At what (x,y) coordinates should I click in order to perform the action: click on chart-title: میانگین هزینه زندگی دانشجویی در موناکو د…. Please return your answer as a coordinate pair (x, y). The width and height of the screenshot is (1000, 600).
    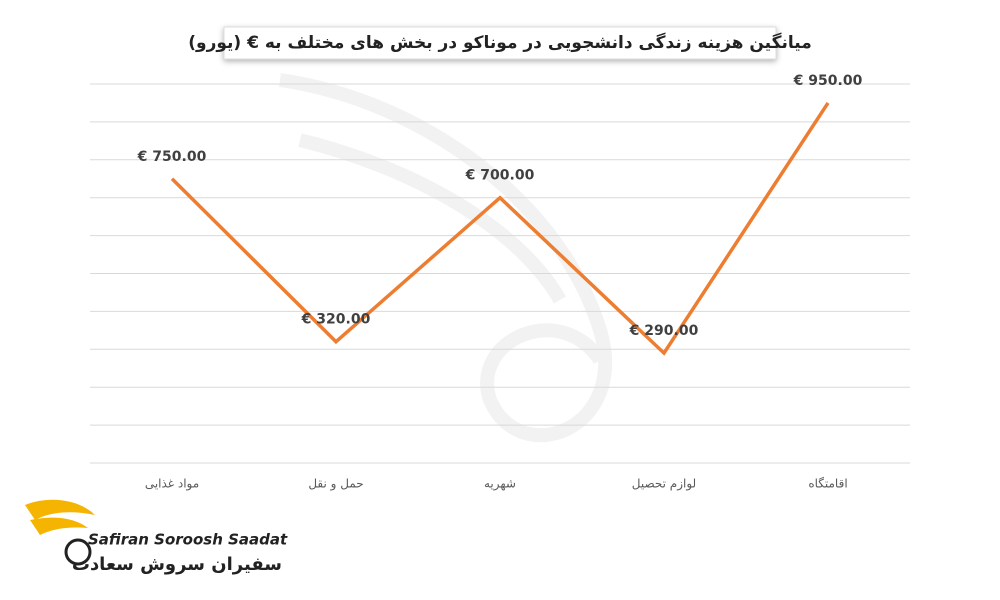
    Looking at the image, I should click on (499, 42).